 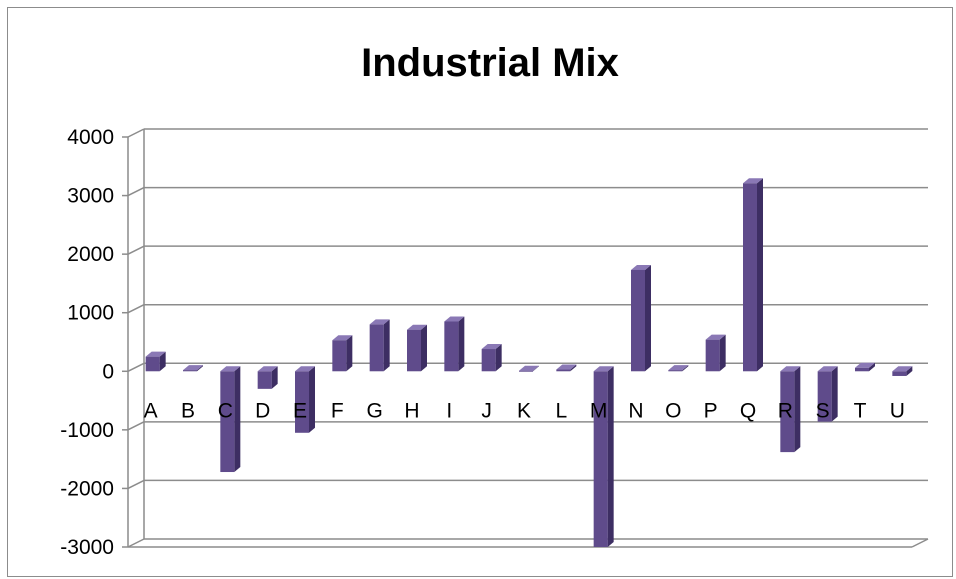 I want to click on floor-edge-depth, so click(x=920, y=543).